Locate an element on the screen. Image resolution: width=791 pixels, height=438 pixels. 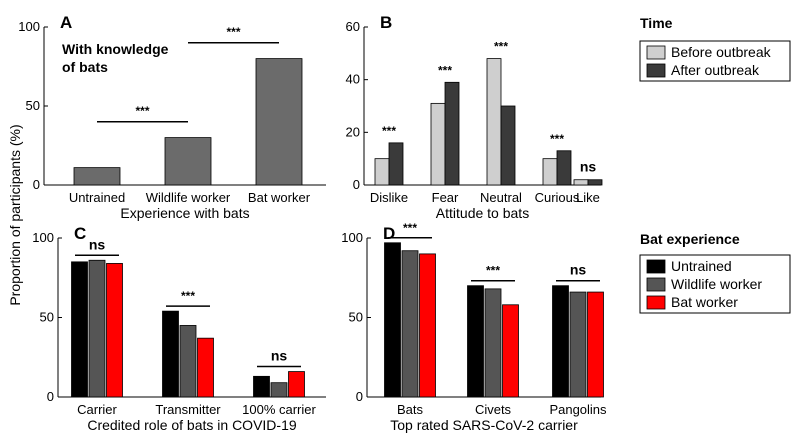
B-panel-label: B is located at coordinates (386, 22).